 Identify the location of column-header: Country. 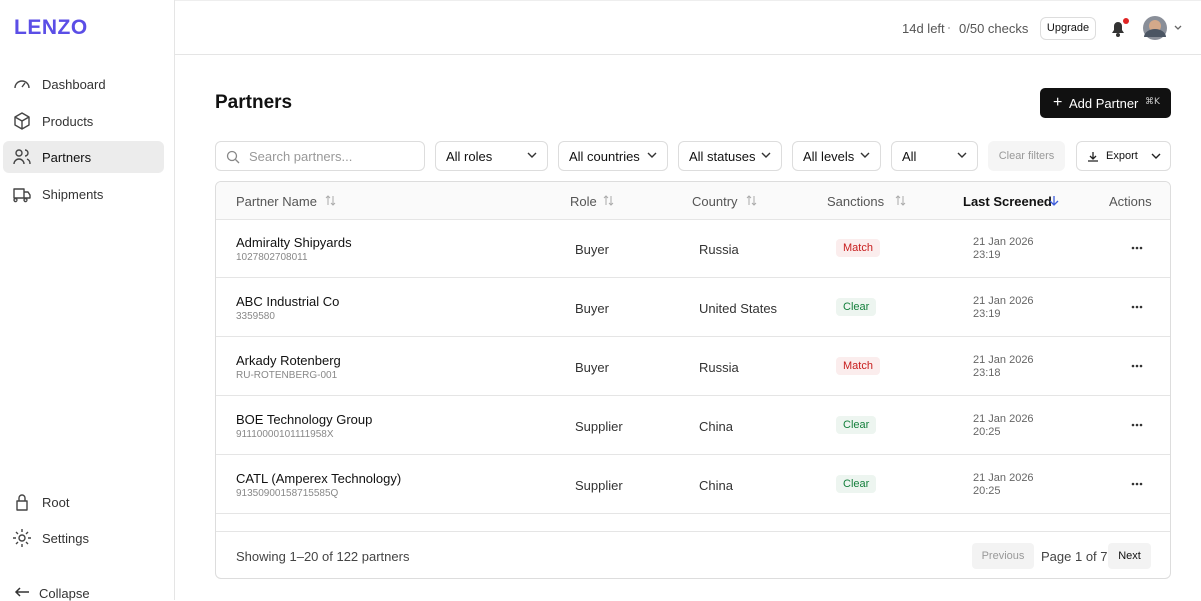
(715, 201).